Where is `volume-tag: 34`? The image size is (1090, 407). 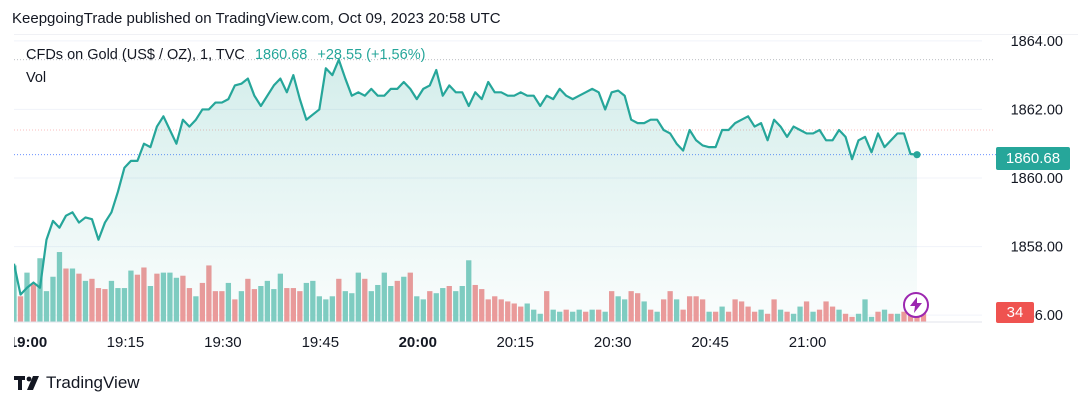
volume-tag: 34 is located at coordinates (1015, 312).